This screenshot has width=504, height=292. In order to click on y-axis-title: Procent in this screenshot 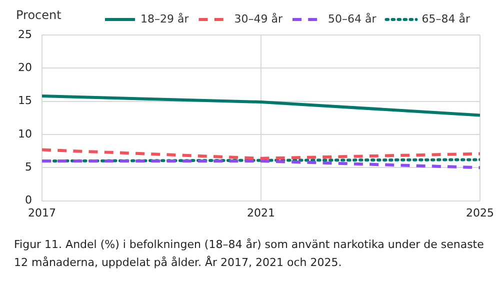, I will do `click(39, 15)`.